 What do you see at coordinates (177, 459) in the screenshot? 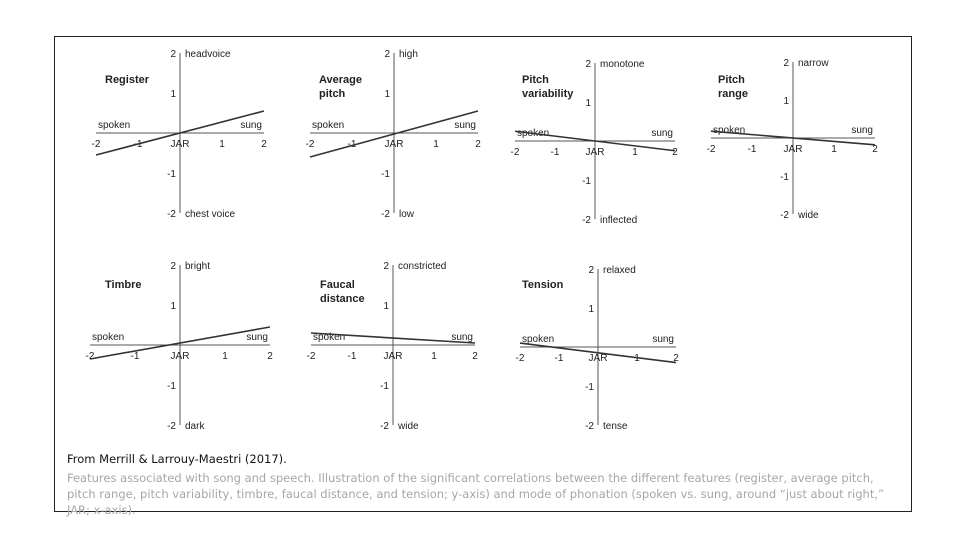
I see `caption-source: From Merrill & Larrouy-Maestri (2017).` at bounding box center [177, 459].